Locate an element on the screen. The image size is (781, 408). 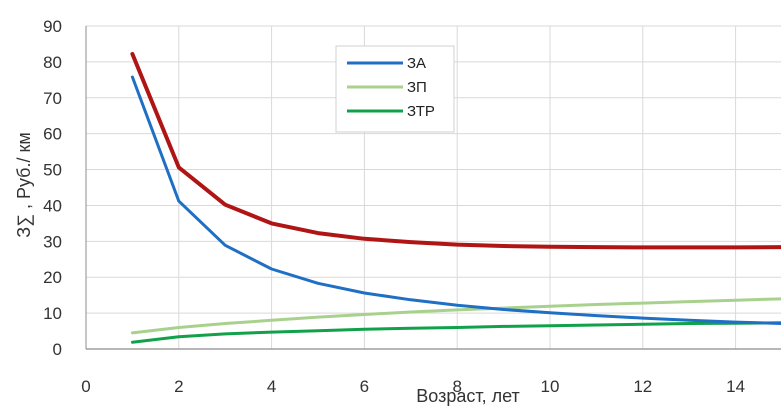
y-tick-label: 0 is located at coordinates (57, 349).